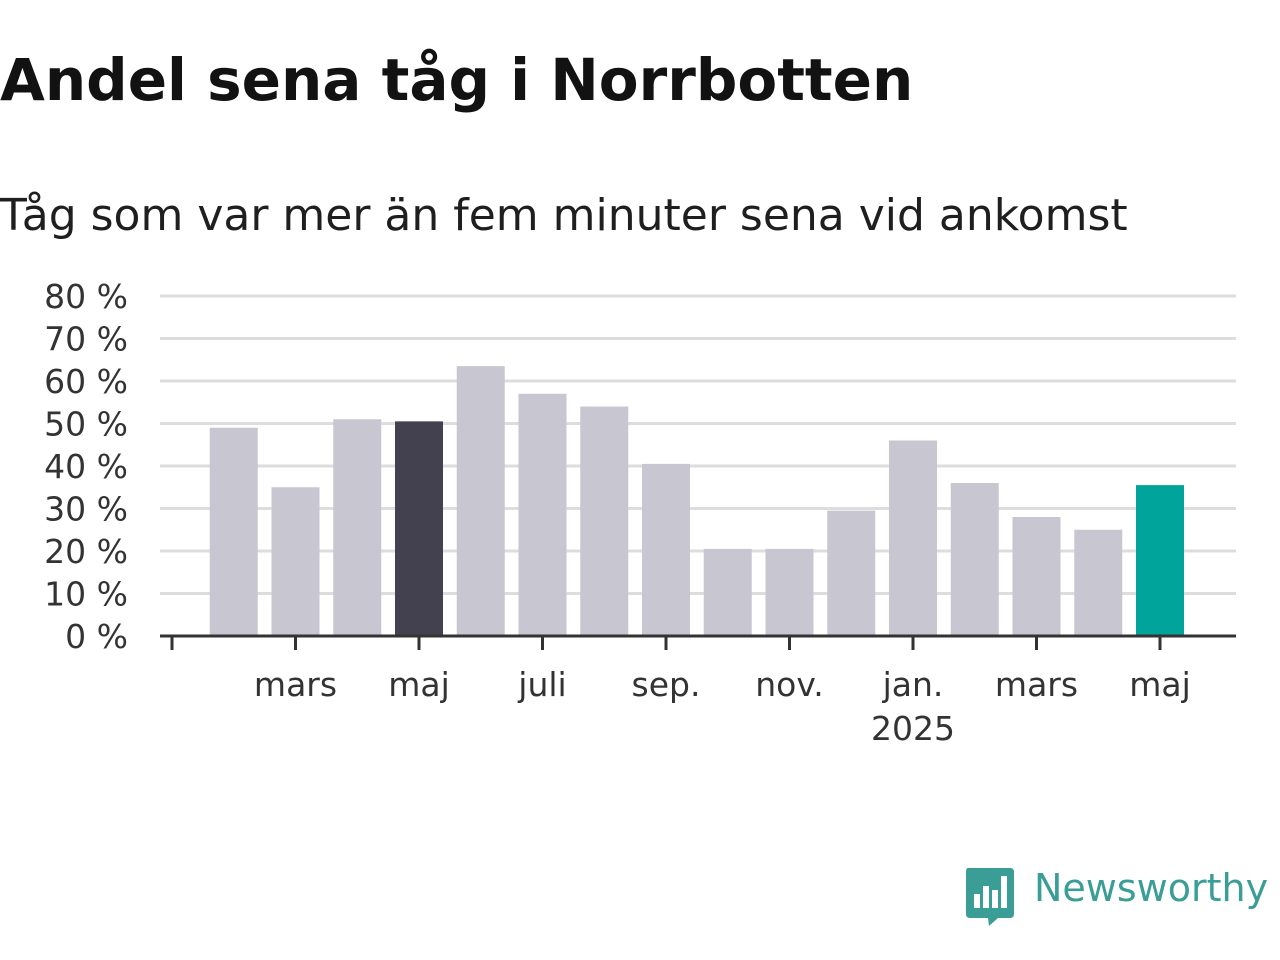 The height and width of the screenshot is (960, 1280). Describe the element at coordinates (86, 424) in the screenshot. I see `y-tick-label: 50 %` at that location.